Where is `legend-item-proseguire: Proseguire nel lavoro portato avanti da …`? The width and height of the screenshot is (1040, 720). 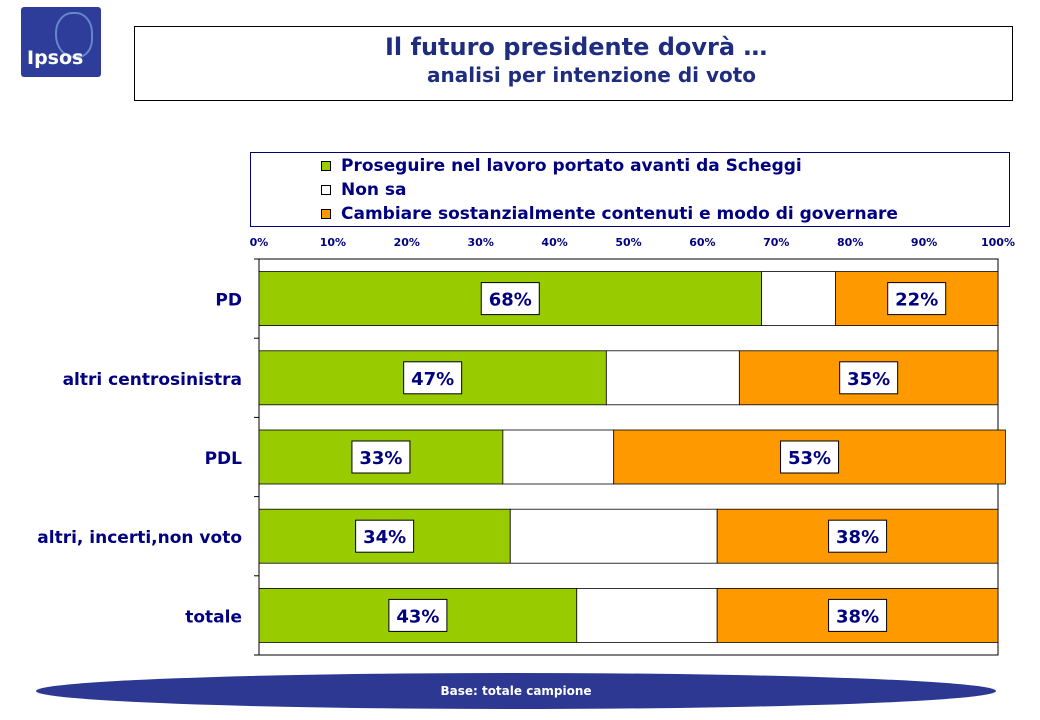 legend-item-proseguire: Proseguire nel lavoro portato avanti da … is located at coordinates (561, 166).